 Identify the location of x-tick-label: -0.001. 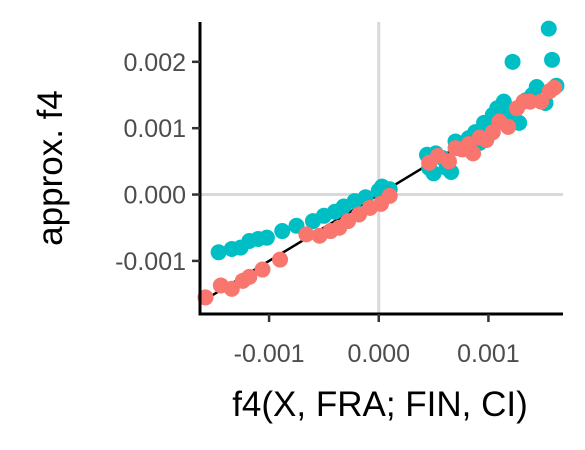
(269, 354).